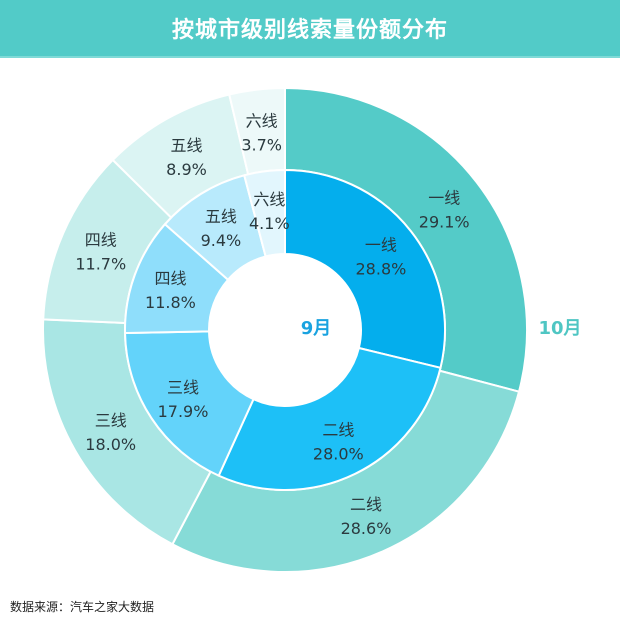 This screenshot has height=625, width=620. I want to click on donut-segment-9月-一线, so click(365, 269).